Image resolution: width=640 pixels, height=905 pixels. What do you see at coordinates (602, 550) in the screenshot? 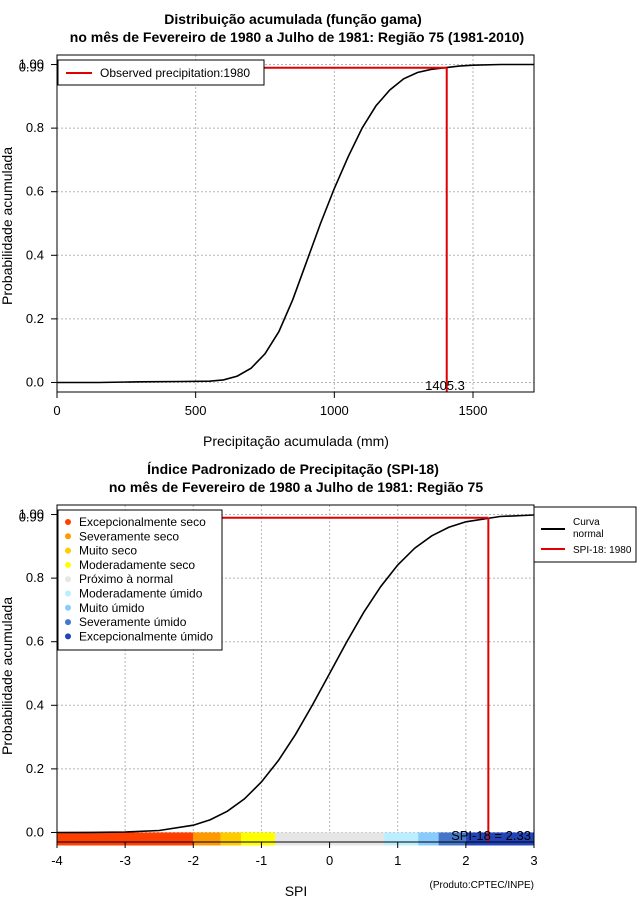
I see `chart-2-line-legend-label: SPI-18: 1980` at bounding box center [602, 550].